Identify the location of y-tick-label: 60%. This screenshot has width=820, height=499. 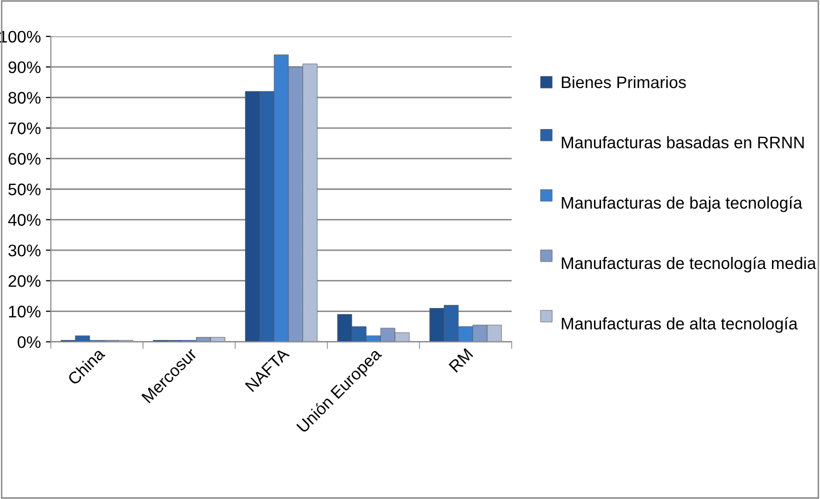
(24, 158).